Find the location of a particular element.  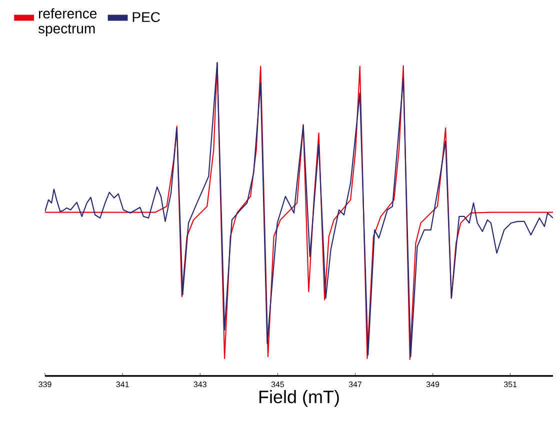

x-tick-label: 349 is located at coordinates (433, 385).